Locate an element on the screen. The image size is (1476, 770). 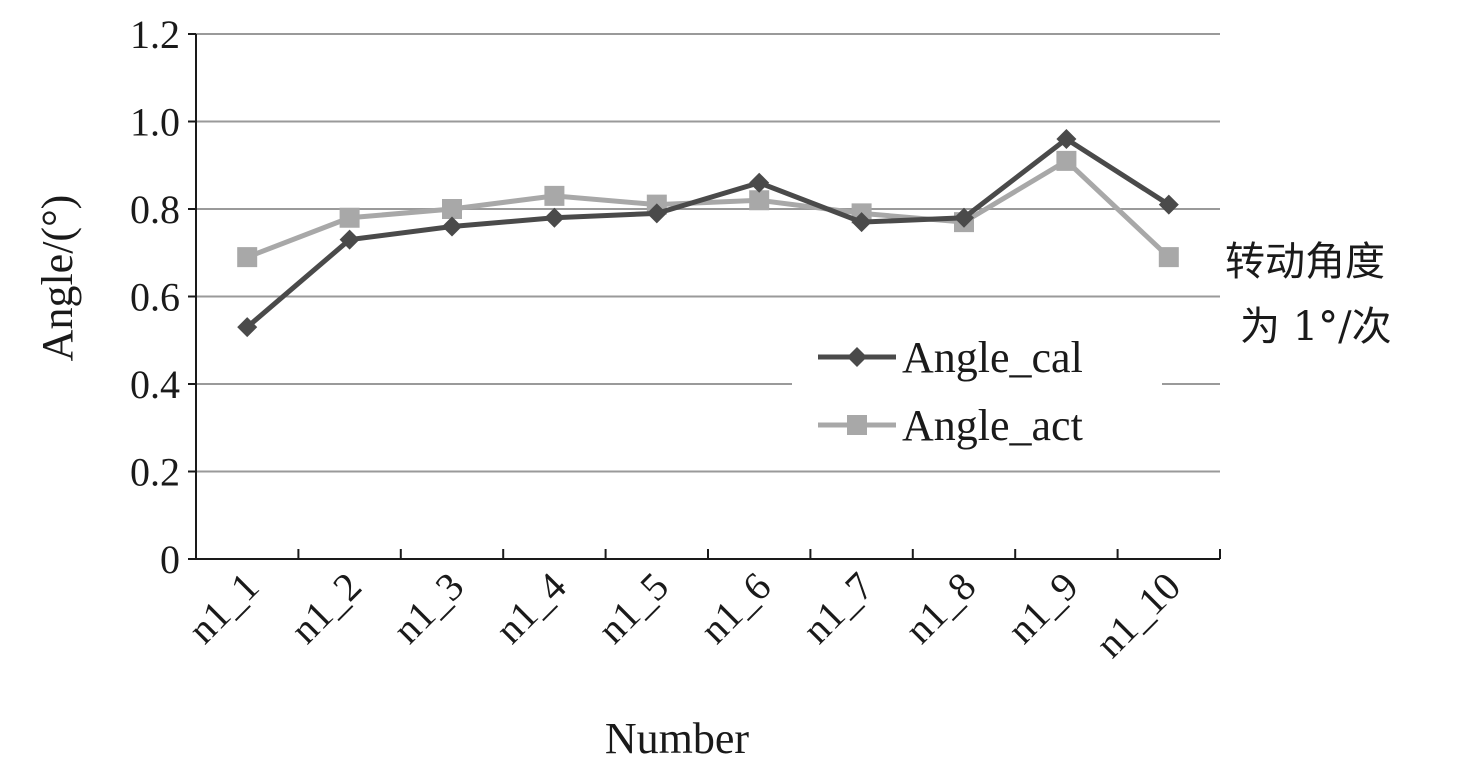
x-tick-label: n1_4 is located at coordinates (530, 608).